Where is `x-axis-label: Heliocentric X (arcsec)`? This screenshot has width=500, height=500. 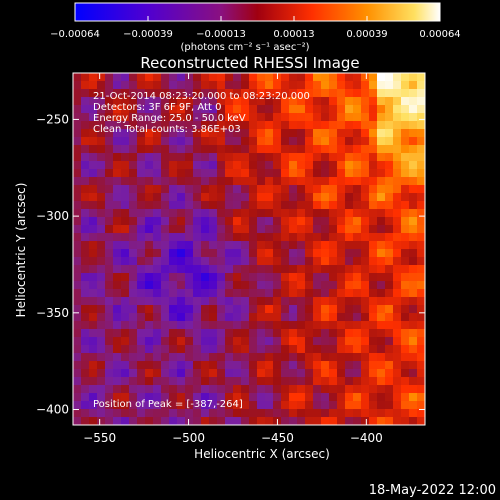
x-axis-label: Heliocentric X (arcsec) is located at coordinates (262, 454).